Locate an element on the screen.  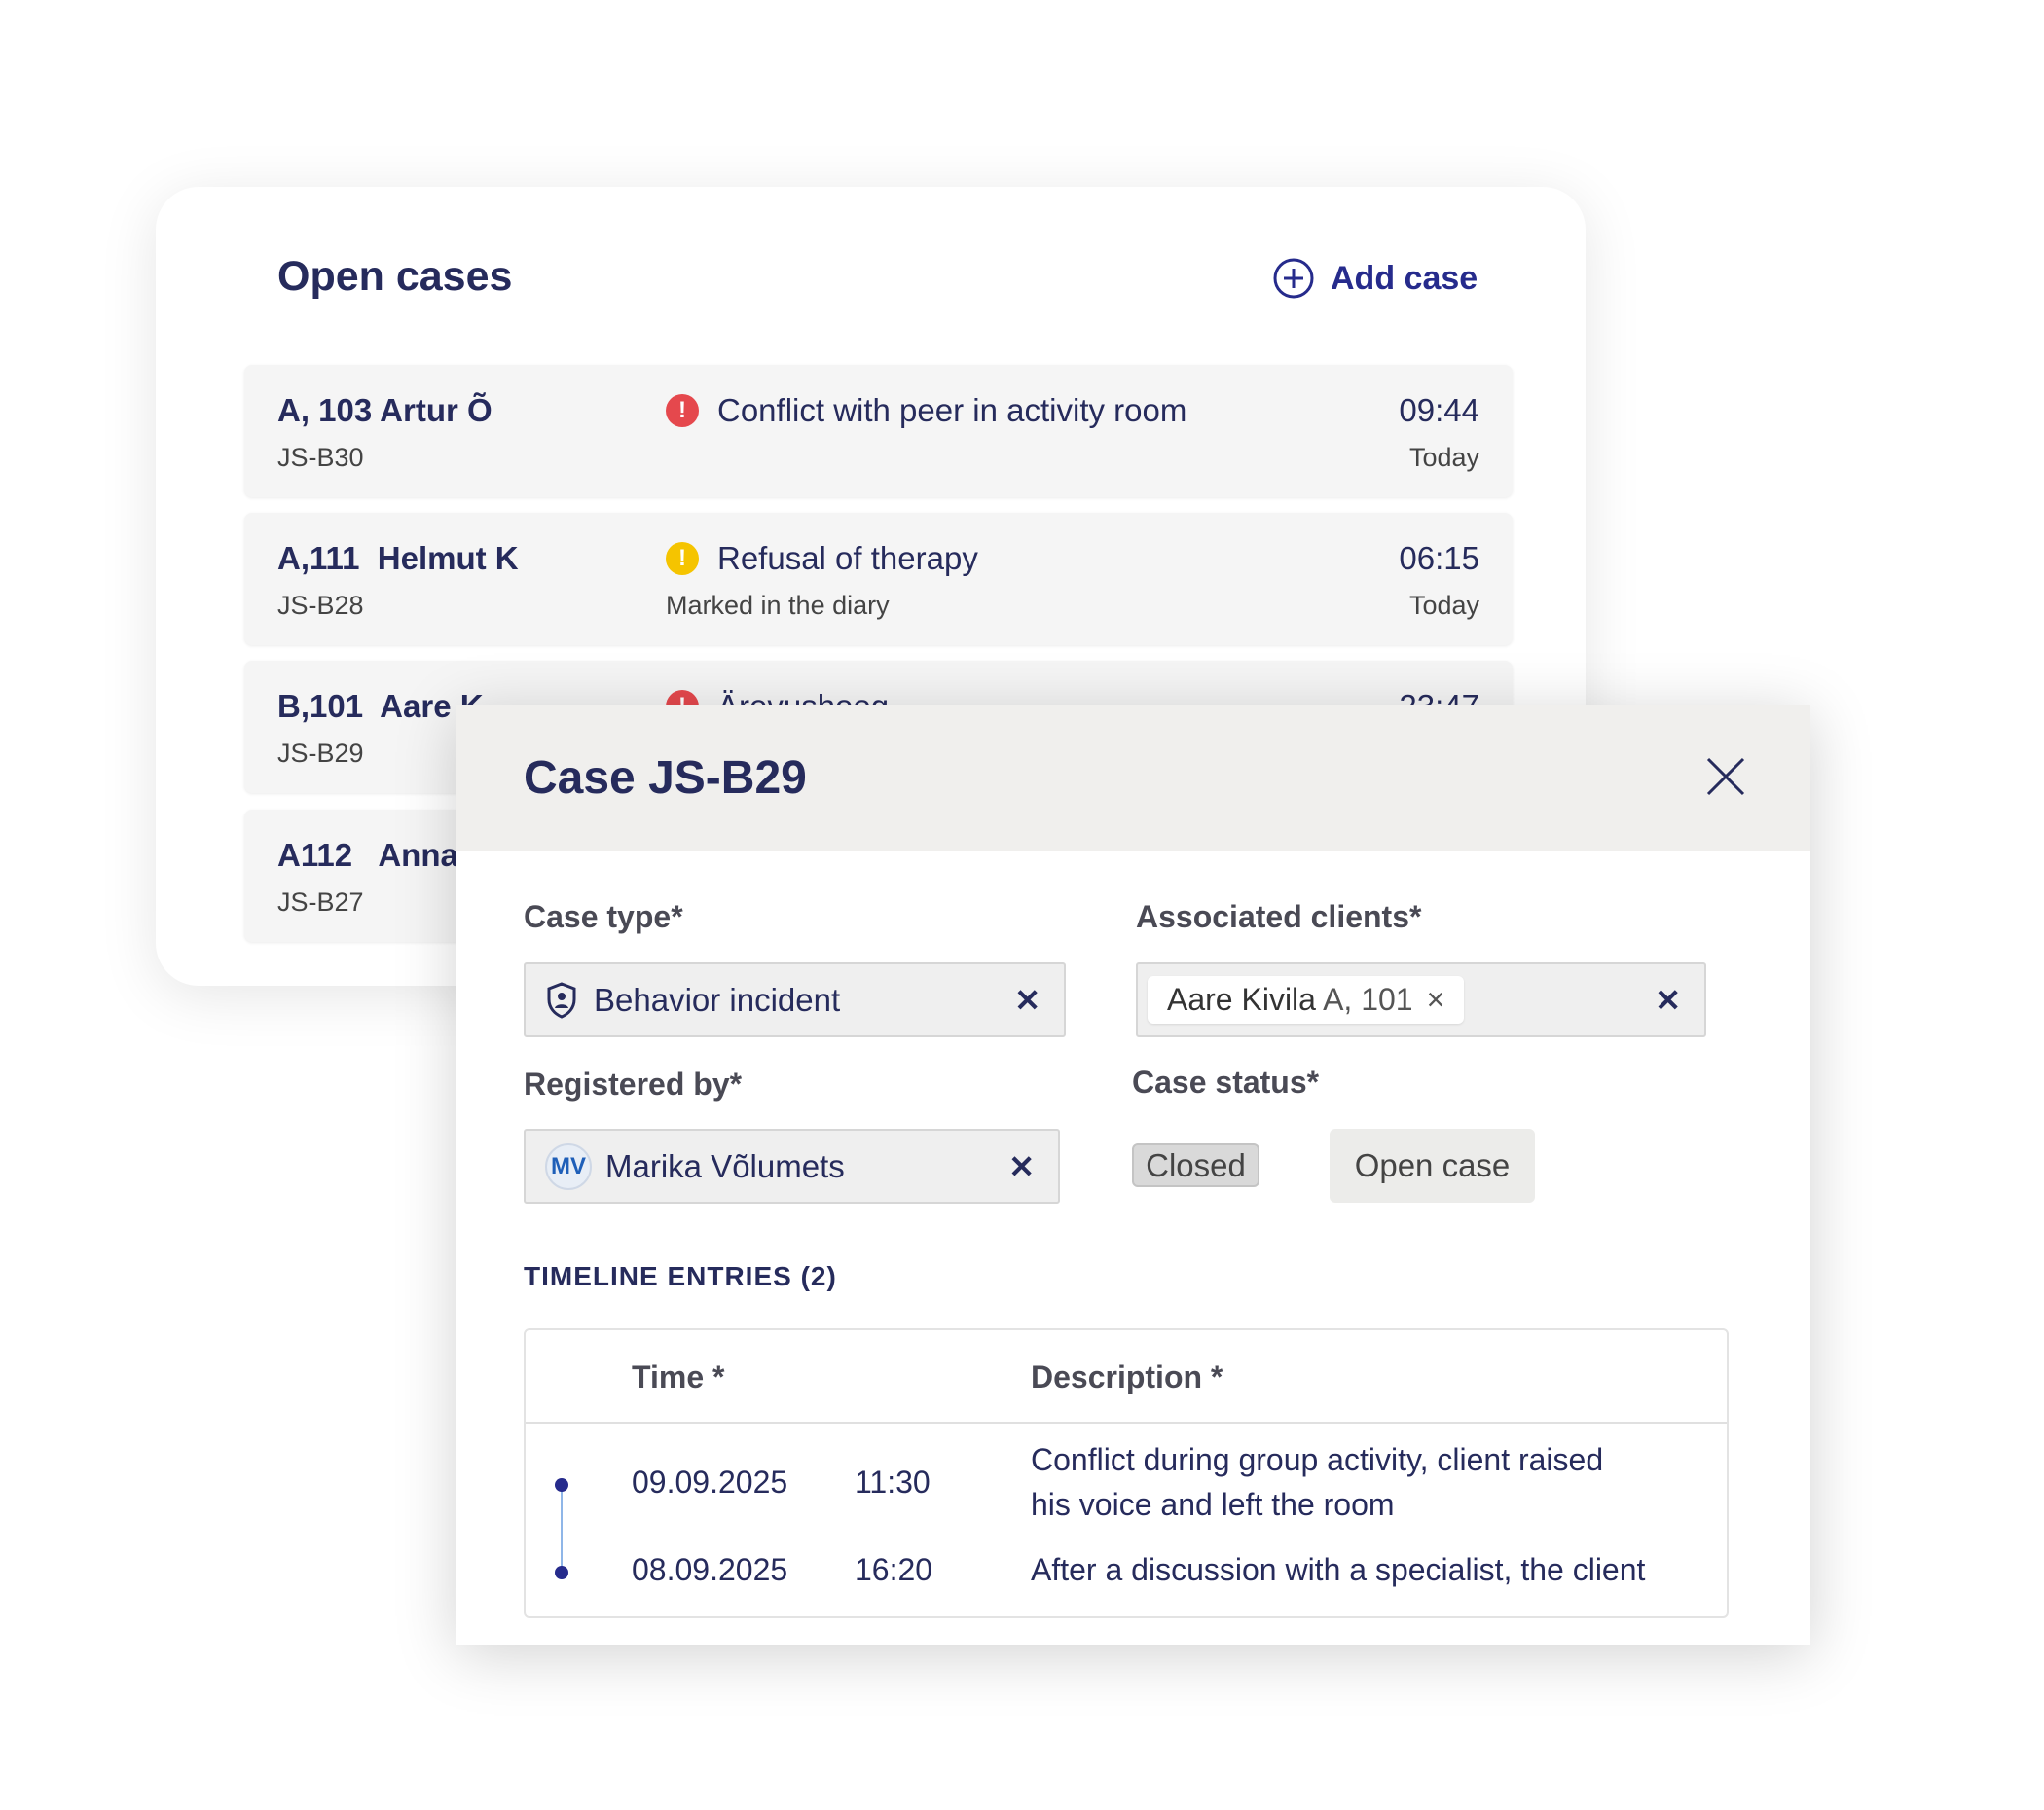
header-divider is located at coordinates (1127, 1423).